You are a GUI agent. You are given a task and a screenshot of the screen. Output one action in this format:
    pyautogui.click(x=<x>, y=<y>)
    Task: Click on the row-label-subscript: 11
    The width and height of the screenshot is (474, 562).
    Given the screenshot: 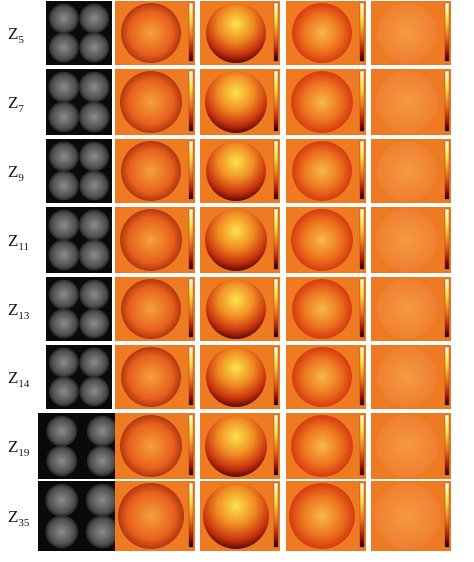 What is the action you would take?
    pyautogui.click(x=23, y=247)
    